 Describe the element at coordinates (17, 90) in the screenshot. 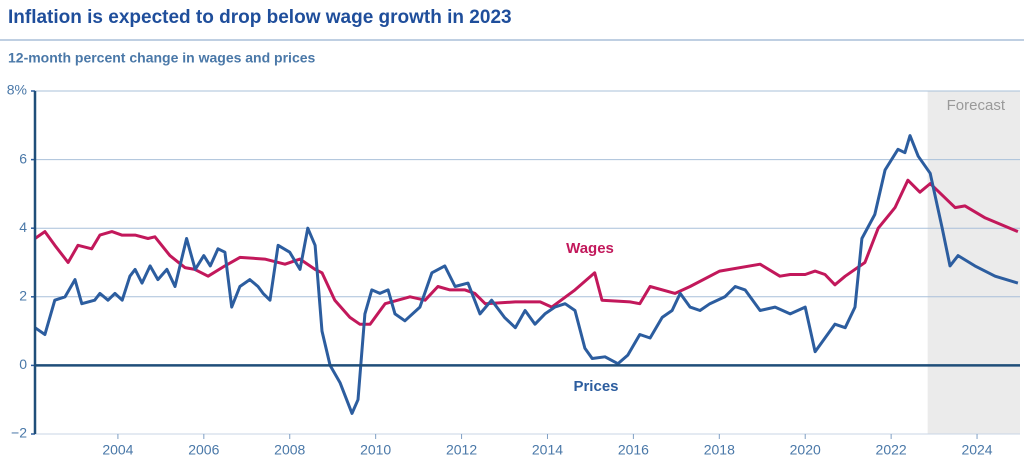

I see `y-tick-label: 8%` at that location.